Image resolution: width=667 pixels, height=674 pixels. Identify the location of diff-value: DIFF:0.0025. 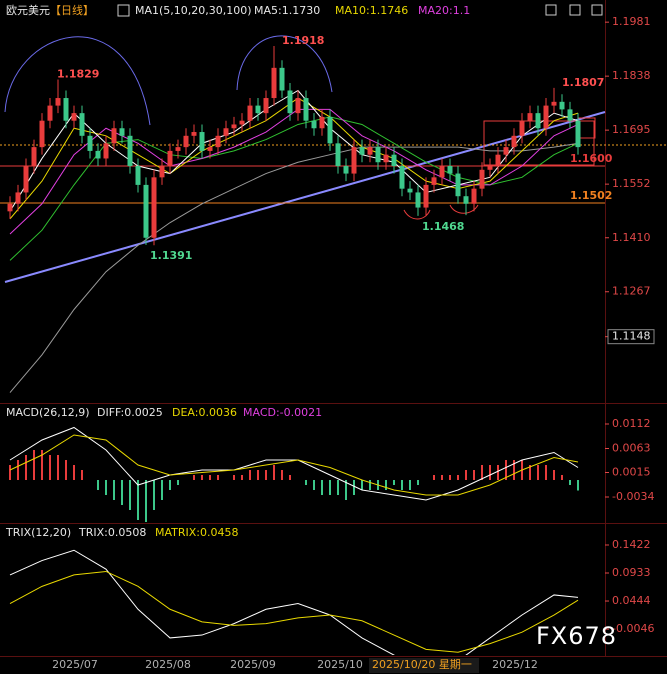
(130, 412).